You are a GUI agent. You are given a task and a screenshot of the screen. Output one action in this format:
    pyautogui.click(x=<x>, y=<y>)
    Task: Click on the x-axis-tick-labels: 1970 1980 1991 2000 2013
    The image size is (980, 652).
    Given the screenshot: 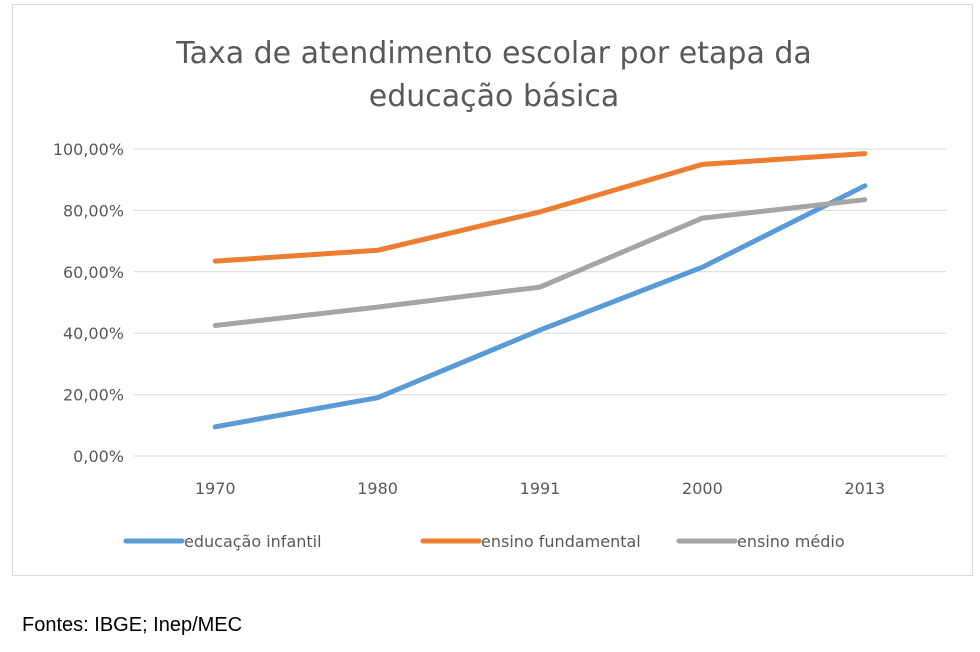 What is the action you would take?
    pyautogui.click(x=540, y=488)
    